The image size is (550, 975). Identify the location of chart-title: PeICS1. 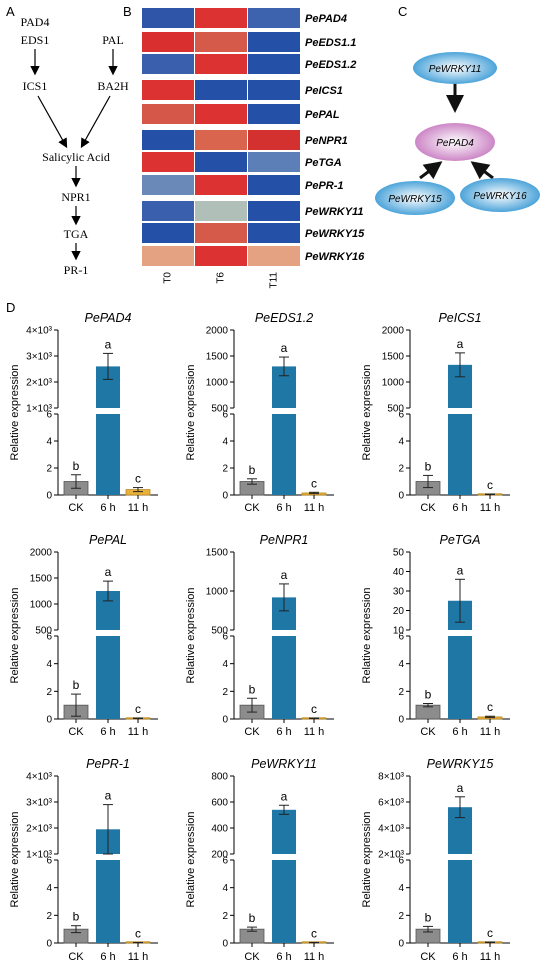
(459, 318).